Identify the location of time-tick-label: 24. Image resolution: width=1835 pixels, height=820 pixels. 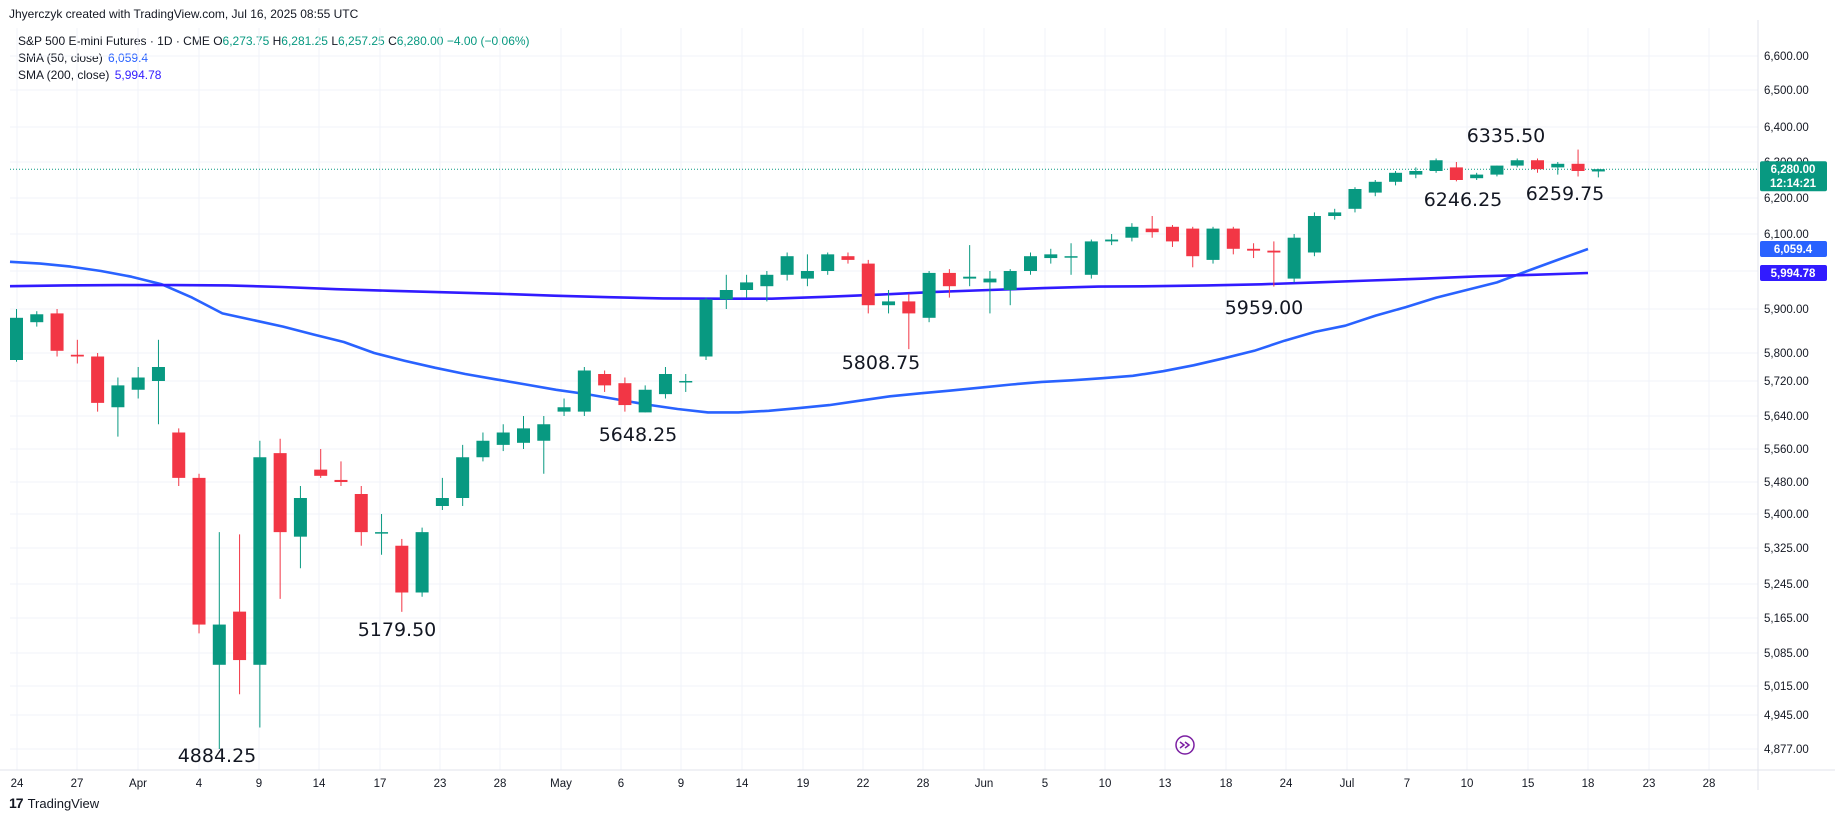
(17, 784).